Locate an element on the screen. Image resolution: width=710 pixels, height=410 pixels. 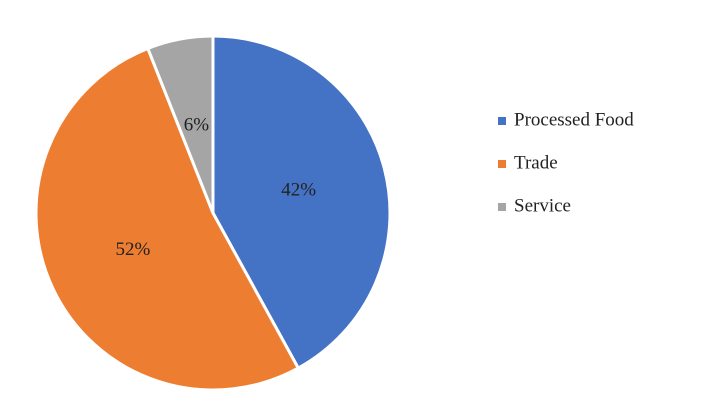
pie-slice is located at coordinates (180, 124).